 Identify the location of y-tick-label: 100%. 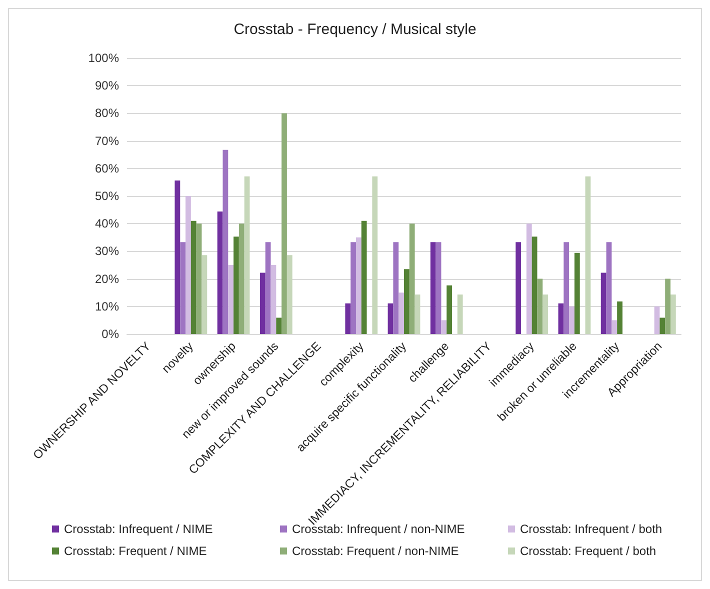
(104, 58).